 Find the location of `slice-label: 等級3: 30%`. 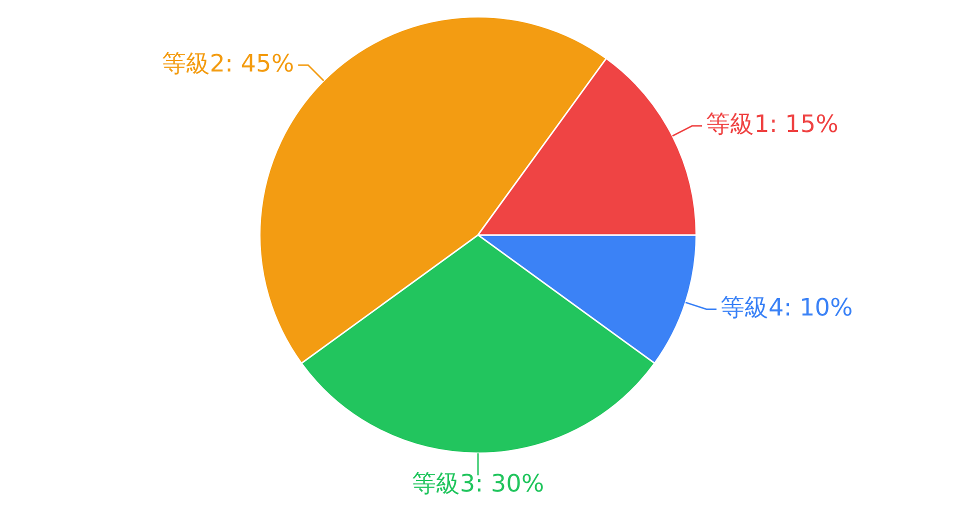

slice-label: 等級3: 30% is located at coordinates (478, 483).